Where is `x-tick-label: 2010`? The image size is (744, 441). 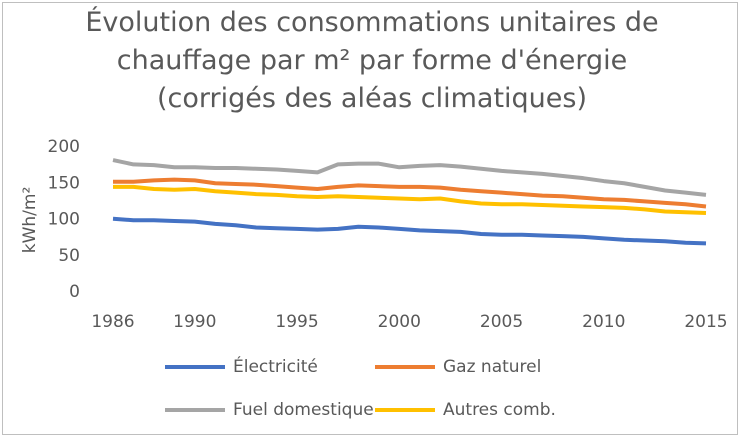 x-tick-label: 2010 is located at coordinates (603, 322).